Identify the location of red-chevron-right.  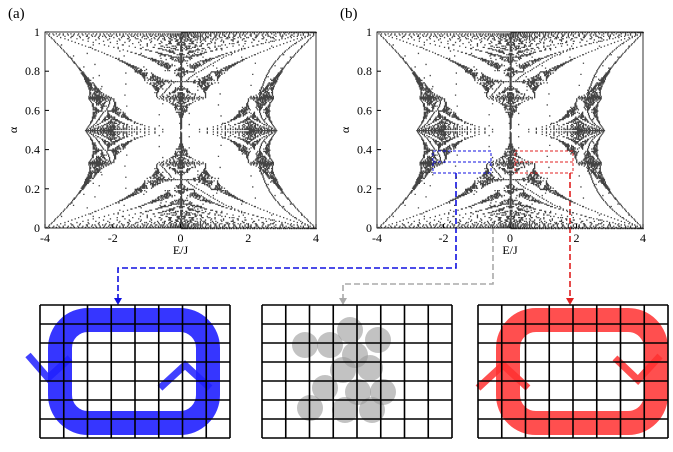
(637, 369).